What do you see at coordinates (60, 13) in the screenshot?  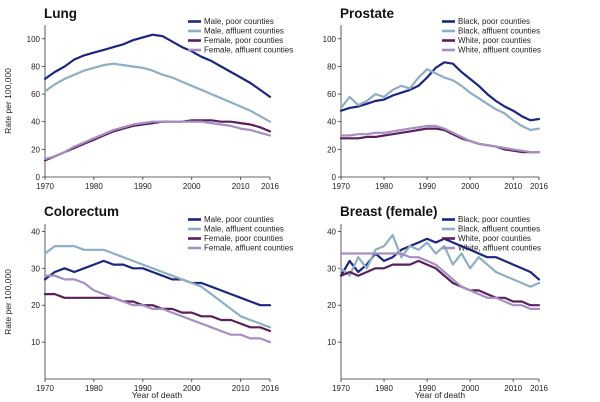 I see `chart-title: Lung` at bounding box center [60, 13].